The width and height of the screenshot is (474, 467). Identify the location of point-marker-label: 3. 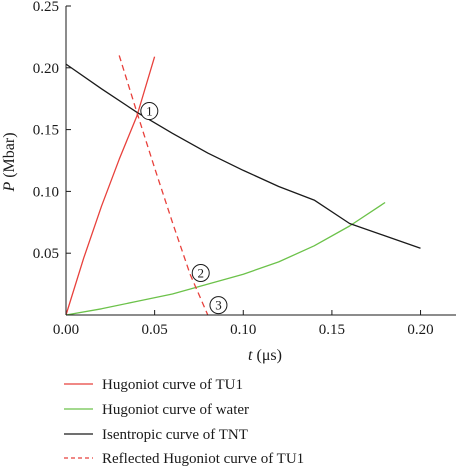
(218, 305).